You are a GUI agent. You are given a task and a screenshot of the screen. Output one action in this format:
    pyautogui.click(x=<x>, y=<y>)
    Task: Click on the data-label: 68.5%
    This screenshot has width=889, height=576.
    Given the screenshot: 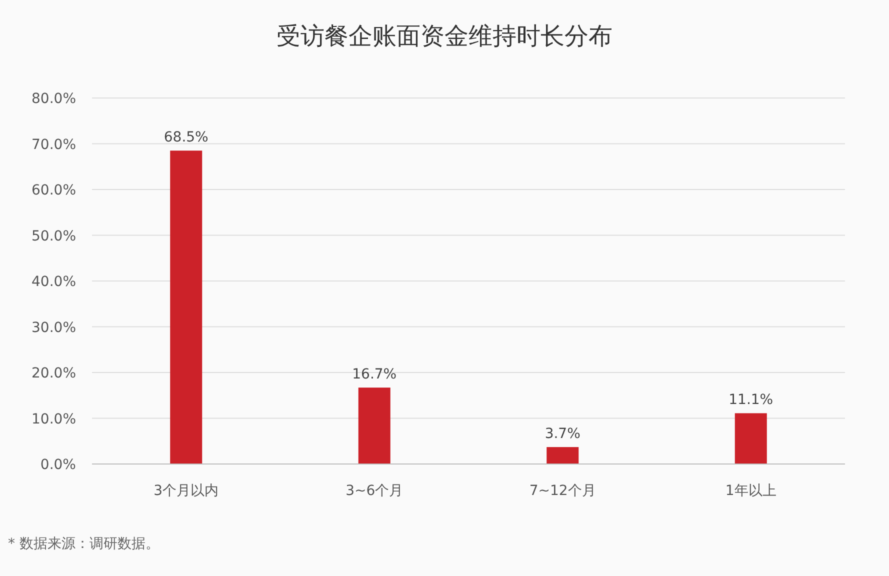 What is the action you would take?
    pyautogui.click(x=186, y=138)
    